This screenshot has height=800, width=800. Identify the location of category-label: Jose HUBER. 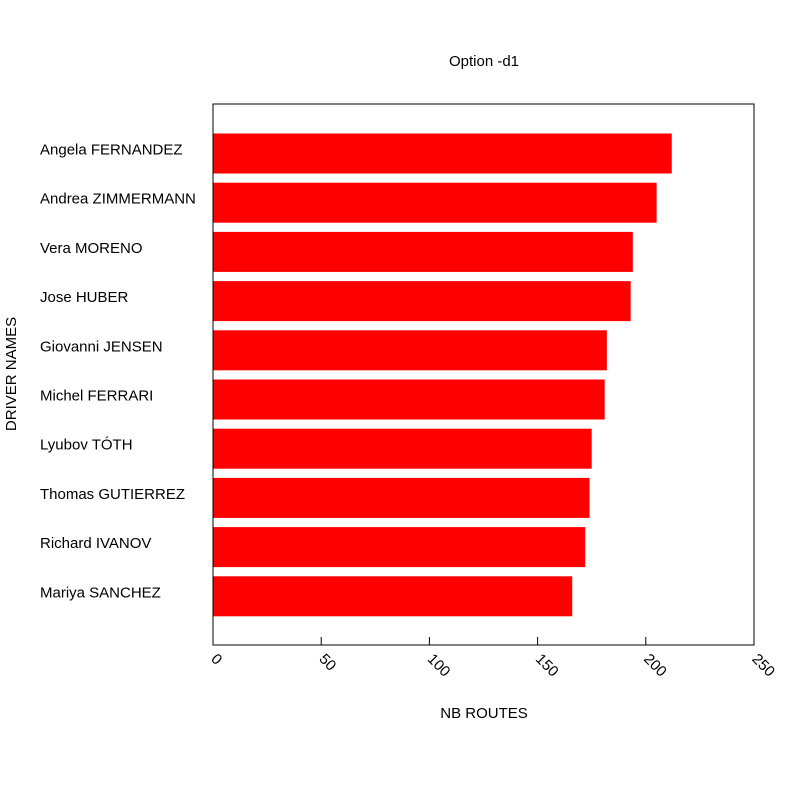
(84, 297).